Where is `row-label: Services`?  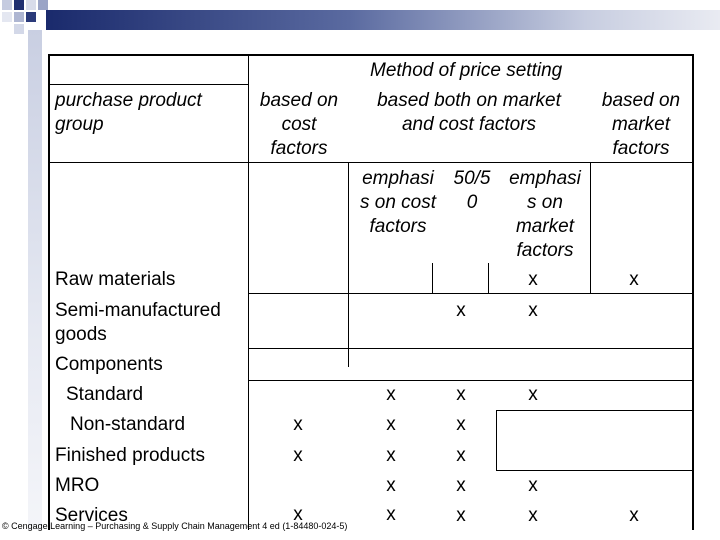
row-label: Services is located at coordinates (91, 515).